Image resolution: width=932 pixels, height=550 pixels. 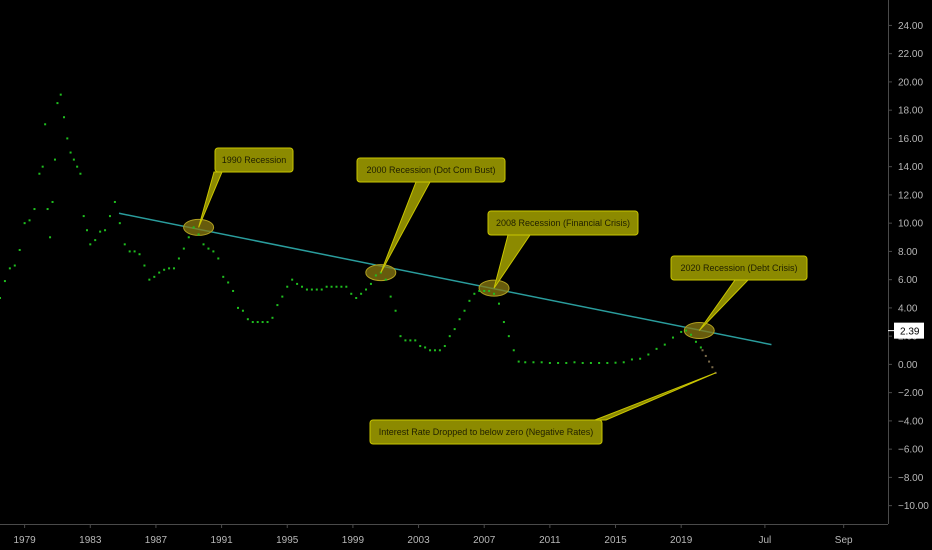 What do you see at coordinates (908, 308) in the screenshot?
I see `y-tick-label: 4.00` at bounding box center [908, 308].